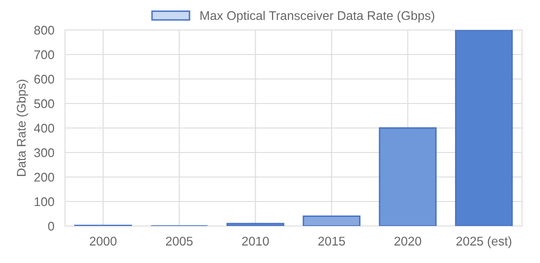 This screenshot has width=540, height=263. Describe the element at coordinates (51, 226) in the screenshot. I see `y-tick-label: 0` at that location.